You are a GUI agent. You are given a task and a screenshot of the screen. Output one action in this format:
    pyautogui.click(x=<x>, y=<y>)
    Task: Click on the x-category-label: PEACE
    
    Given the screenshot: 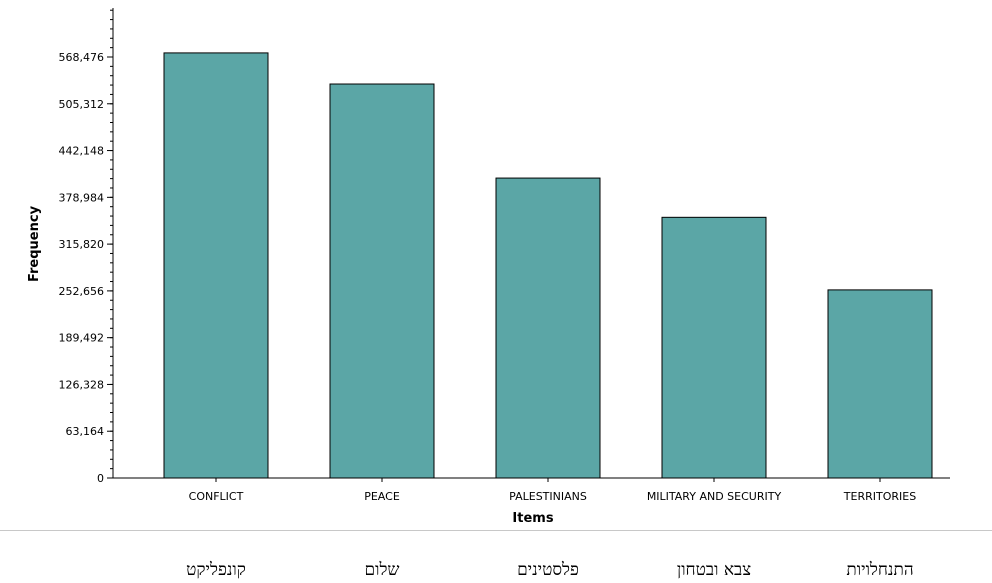 What is the action you would take?
    pyautogui.click(x=382, y=496)
    